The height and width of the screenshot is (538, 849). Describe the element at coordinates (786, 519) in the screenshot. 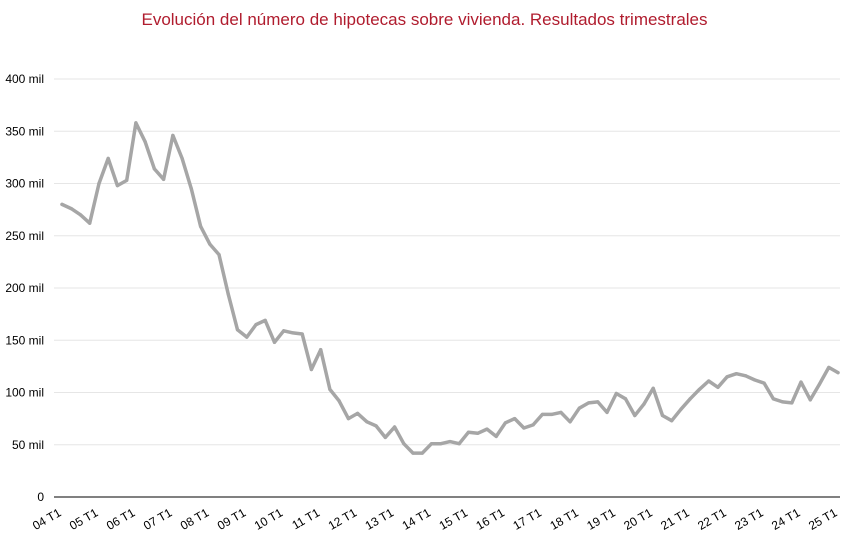

I see `x-tick-label: 24 T1` at that location.